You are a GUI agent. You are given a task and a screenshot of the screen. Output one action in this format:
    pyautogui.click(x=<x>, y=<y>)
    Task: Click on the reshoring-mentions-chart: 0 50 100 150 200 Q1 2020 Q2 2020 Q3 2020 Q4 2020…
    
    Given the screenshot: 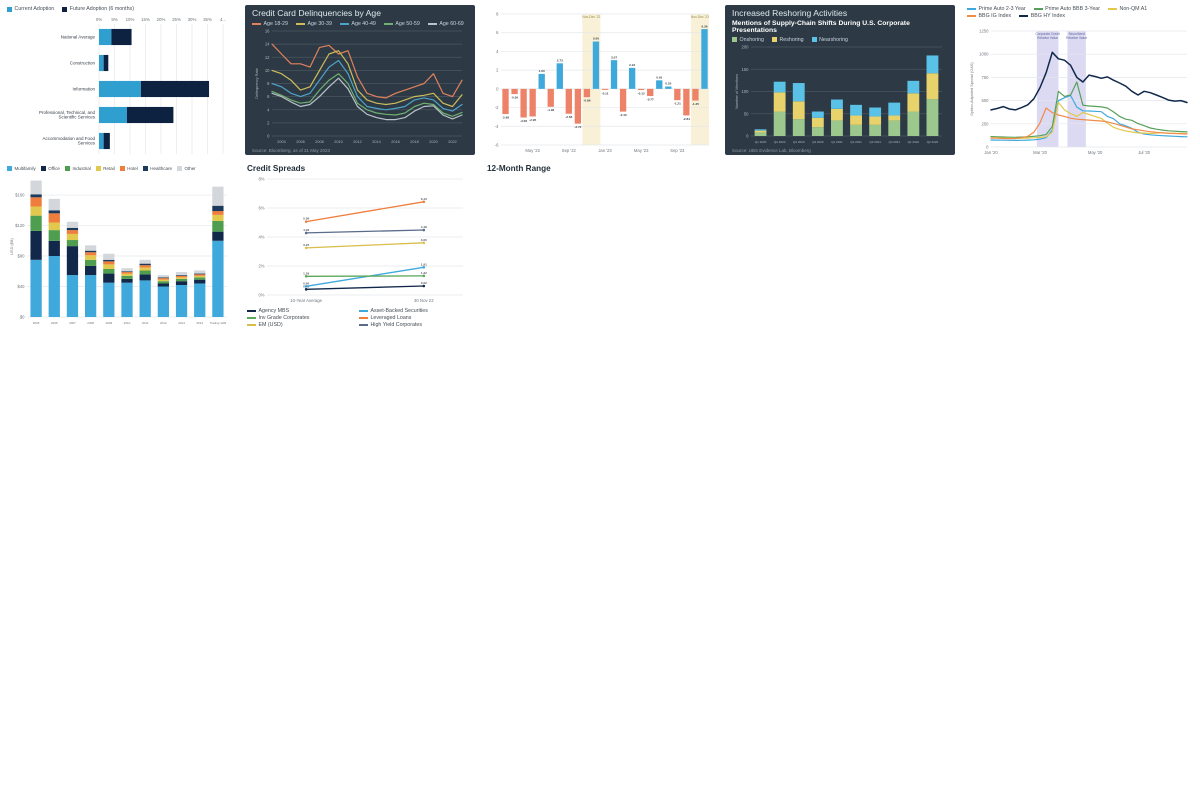 What is the action you would take?
    pyautogui.click(x=838, y=94)
    